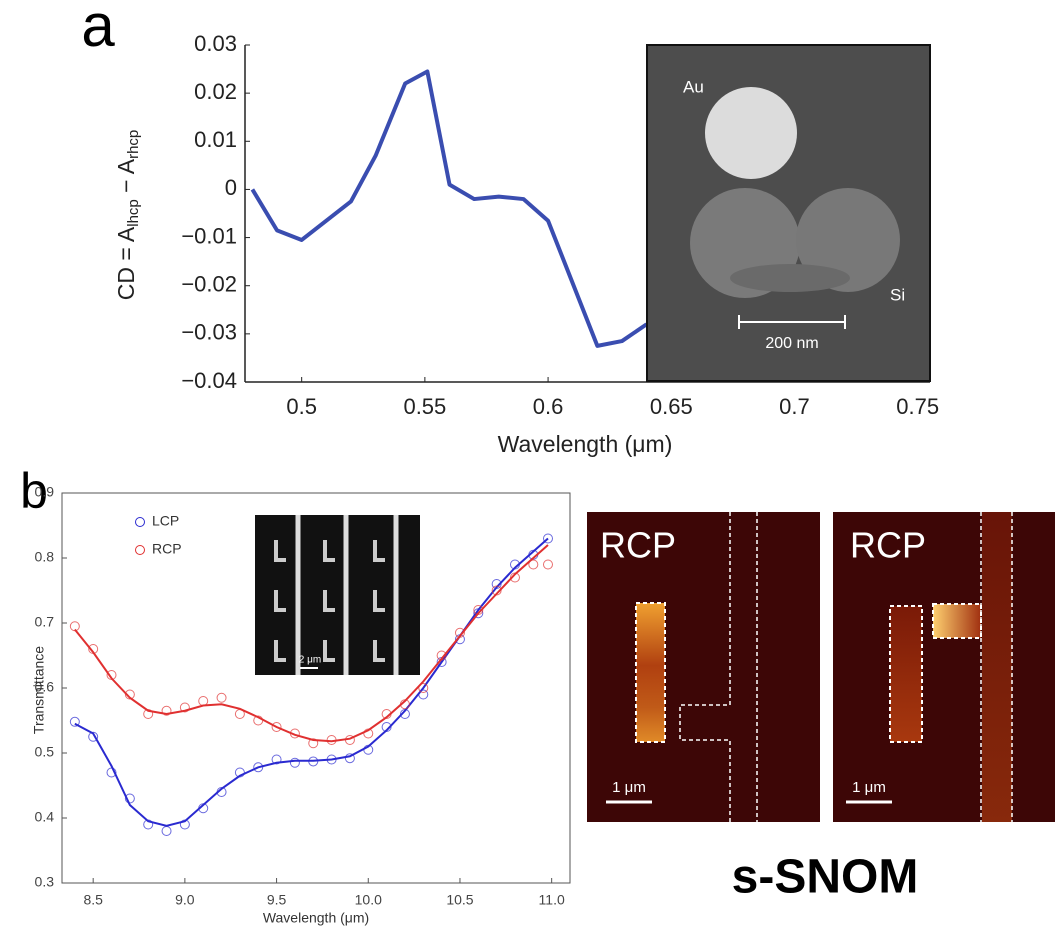 The height and width of the screenshot is (938, 1062). I want to click on y-tick-label: 0.5, so click(45, 752).